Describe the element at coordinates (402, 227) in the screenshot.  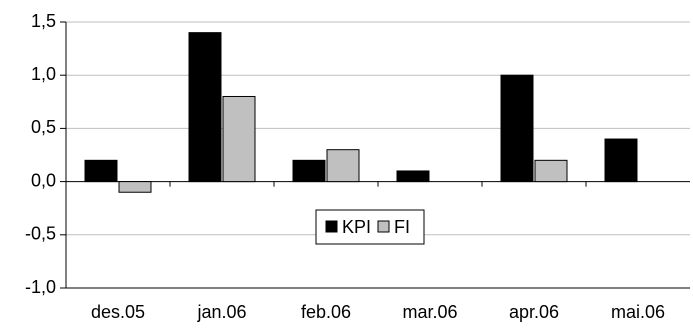
I see `legend-fi-label: FI` at that location.